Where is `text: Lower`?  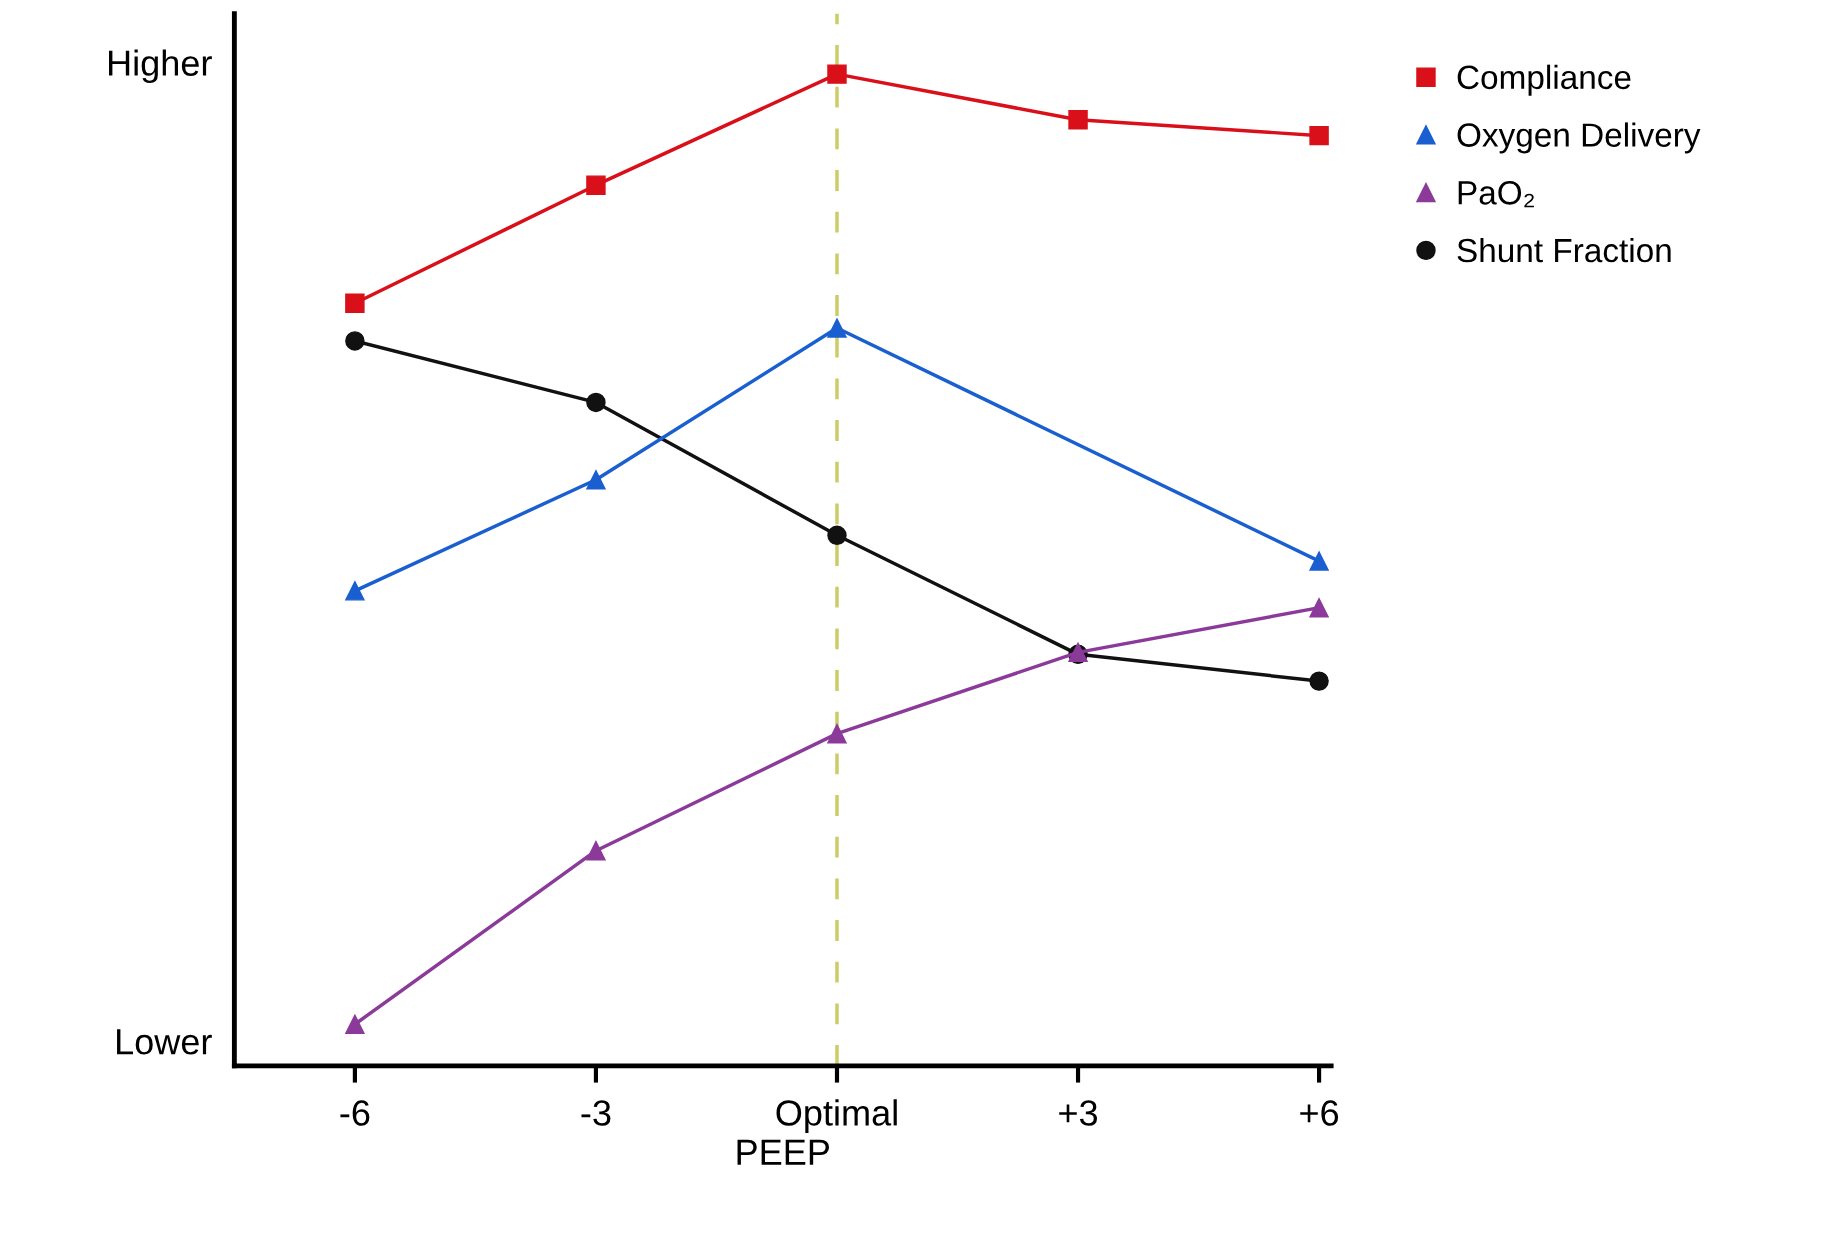
text: Lower is located at coordinates (164, 1042).